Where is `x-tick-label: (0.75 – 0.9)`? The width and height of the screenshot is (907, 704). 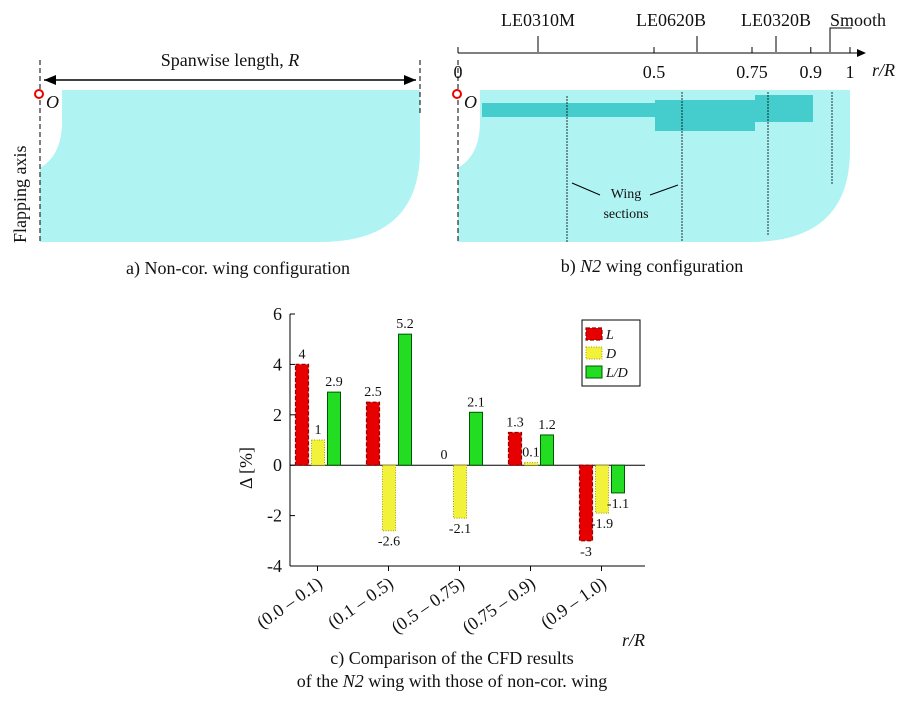 x-tick-label: (0.75 – 0.9) is located at coordinates (499, 605).